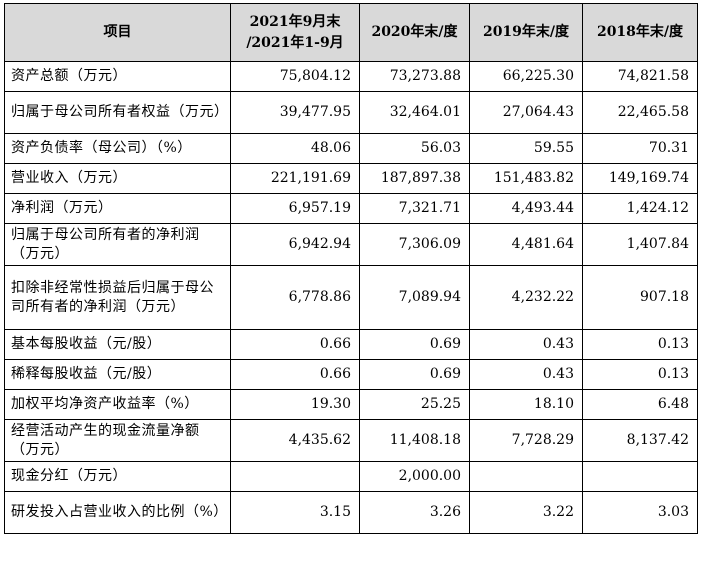 The width and height of the screenshot is (701, 574). Describe the element at coordinates (414, 476) in the screenshot. I see `row-value: 2,000.00` at that location.